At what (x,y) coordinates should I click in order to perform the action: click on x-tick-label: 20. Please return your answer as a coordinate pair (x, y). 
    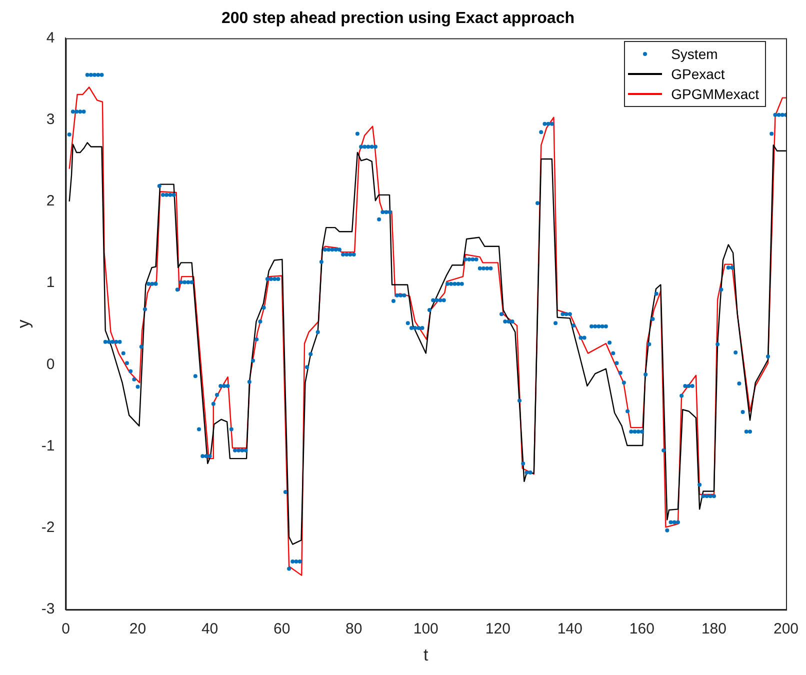
    Looking at the image, I should click on (137, 629).